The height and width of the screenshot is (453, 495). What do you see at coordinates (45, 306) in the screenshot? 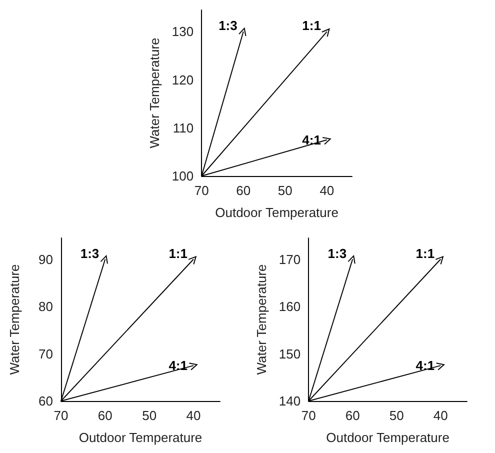
I see `y-tick-label: 80` at bounding box center [45, 306].